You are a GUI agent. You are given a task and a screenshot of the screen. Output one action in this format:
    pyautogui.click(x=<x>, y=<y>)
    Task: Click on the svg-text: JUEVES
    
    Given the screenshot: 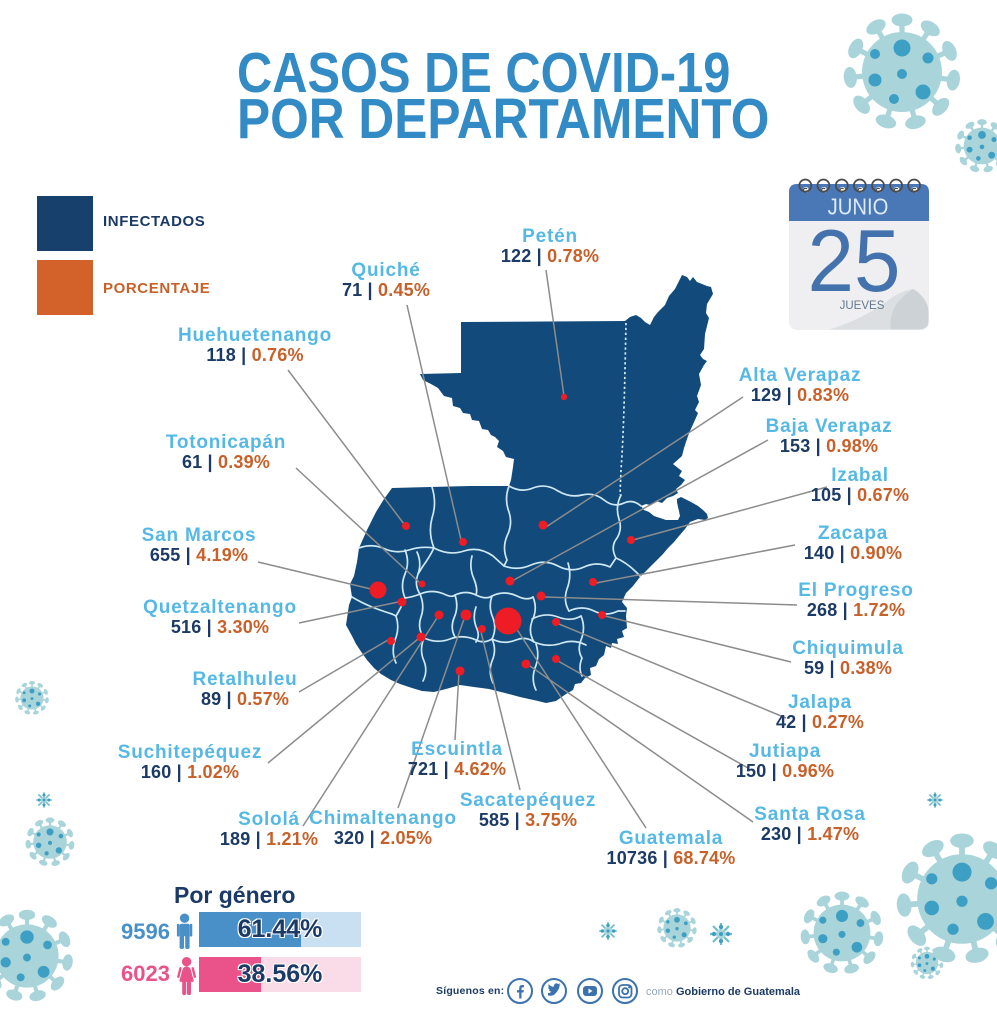 What is the action you would take?
    pyautogui.click(x=862, y=306)
    